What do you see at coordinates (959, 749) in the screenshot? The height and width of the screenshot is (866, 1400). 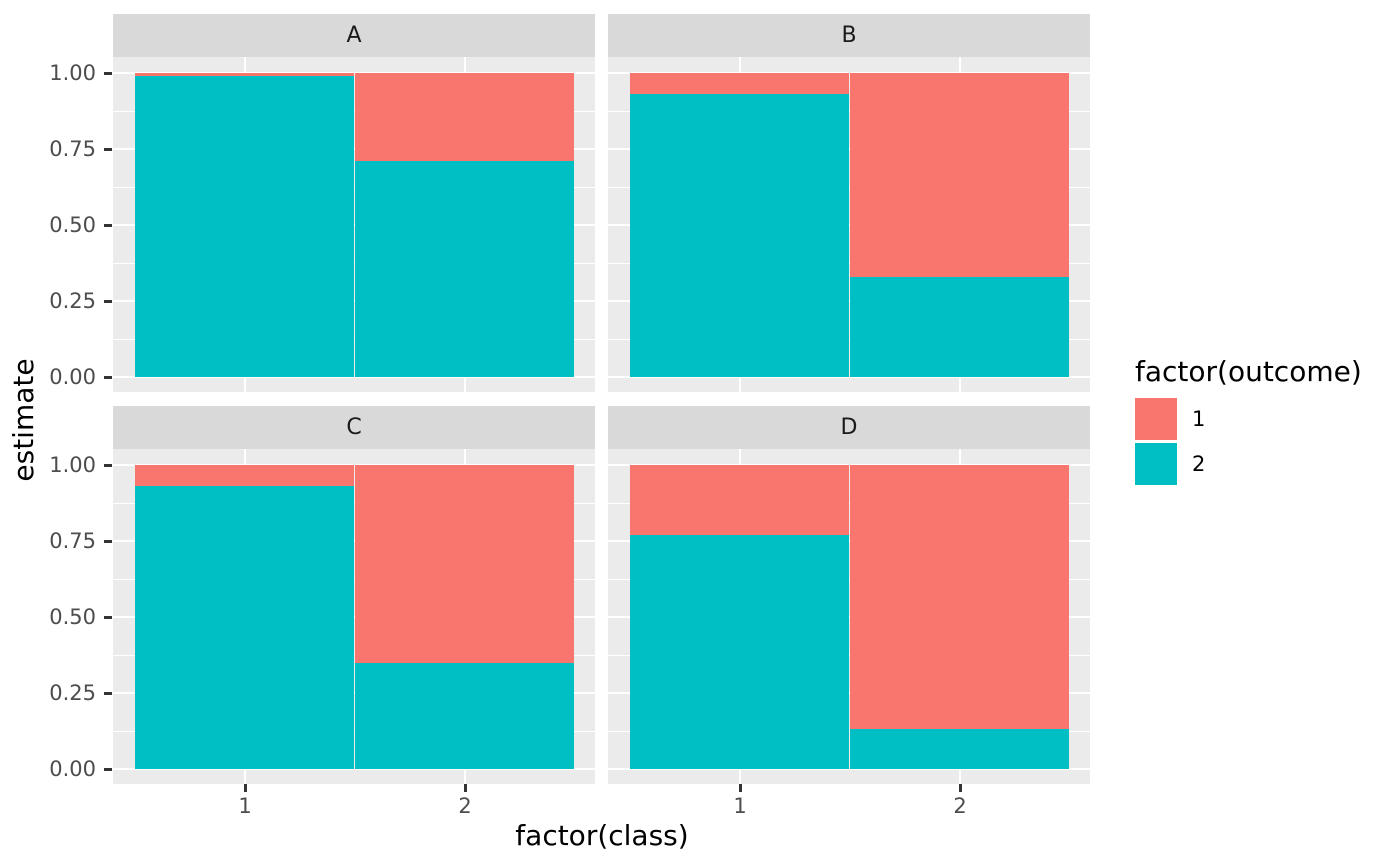 I see `bar-d-class2-outcome2` at bounding box center [959, 749].